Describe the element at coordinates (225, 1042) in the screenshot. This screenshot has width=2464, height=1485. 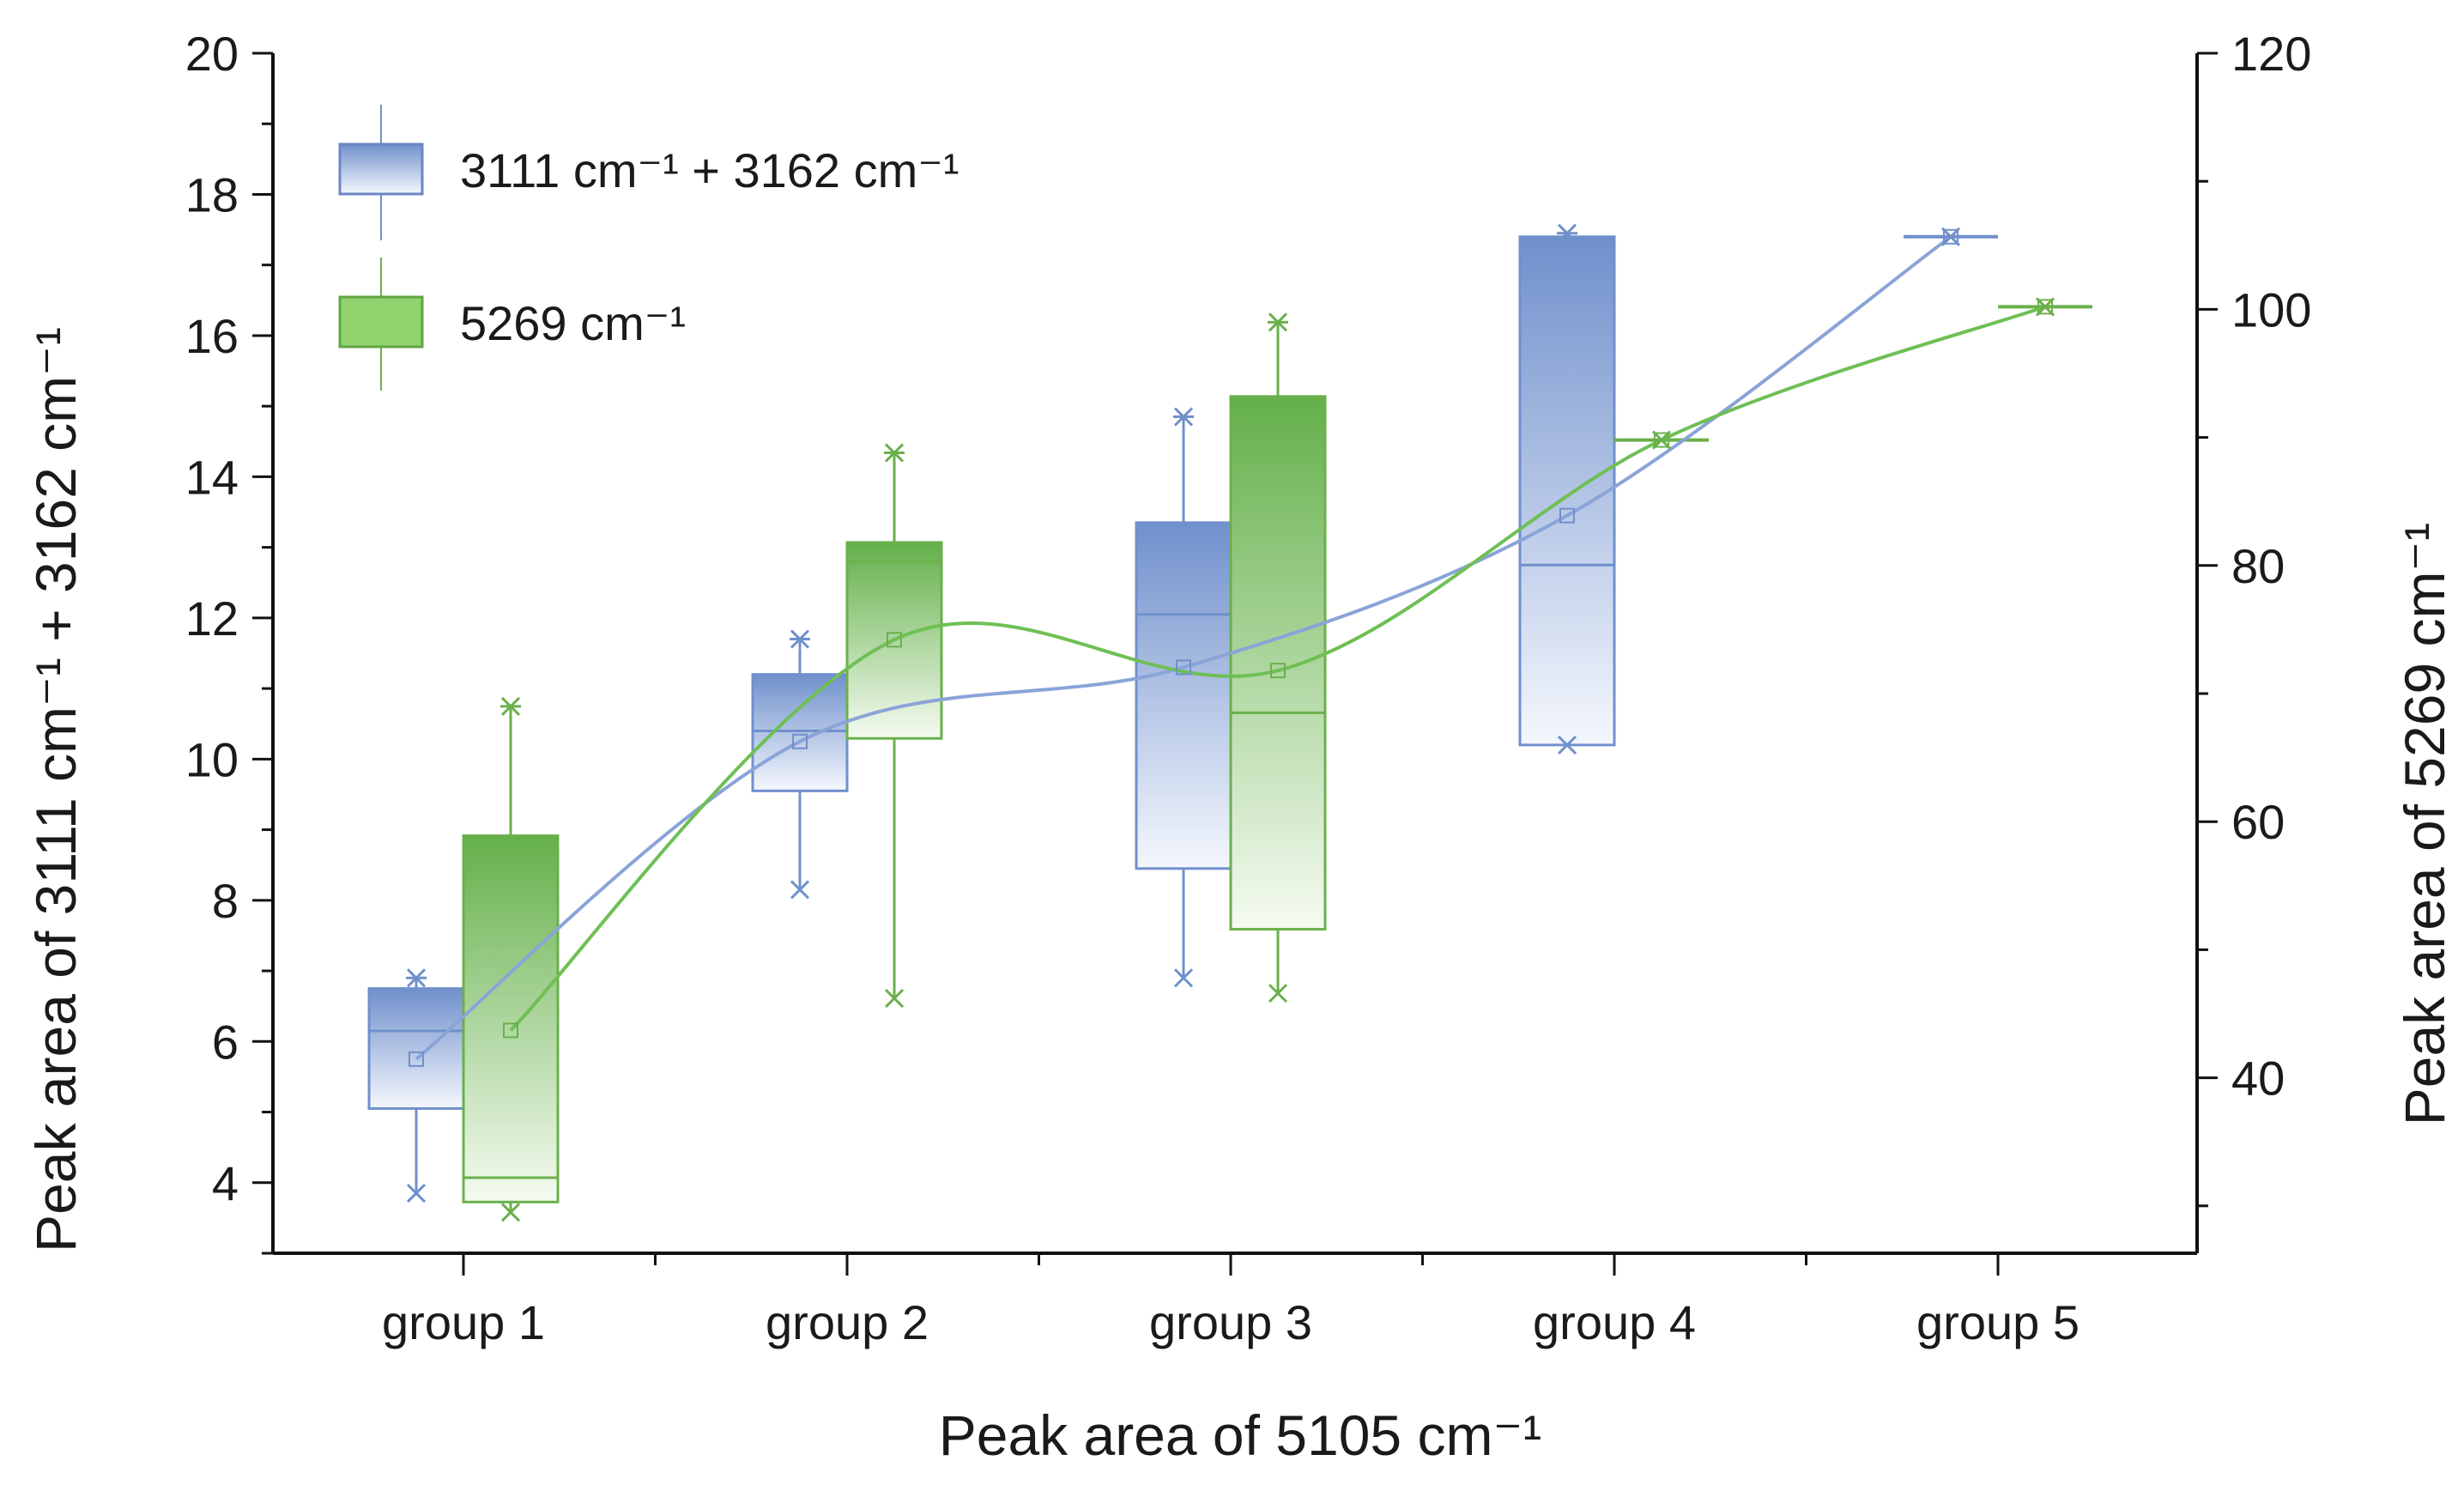
I see `left-tick-label: 6` at that location.